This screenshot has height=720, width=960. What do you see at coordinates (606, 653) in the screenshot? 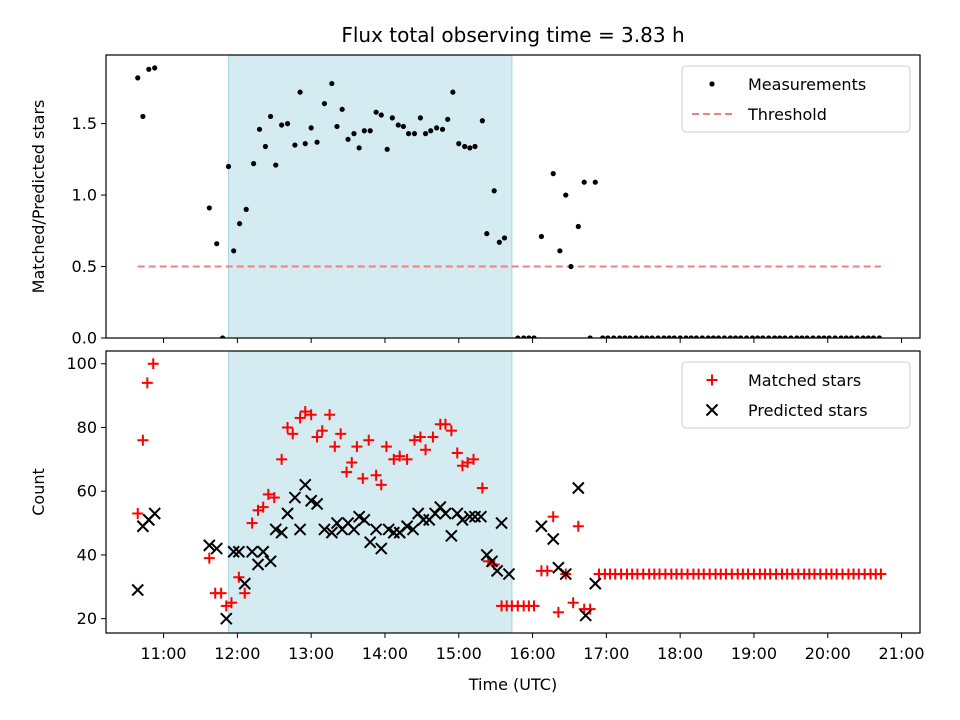
I see `x-tick-label: 17:00` at bounding box center [606, 653].